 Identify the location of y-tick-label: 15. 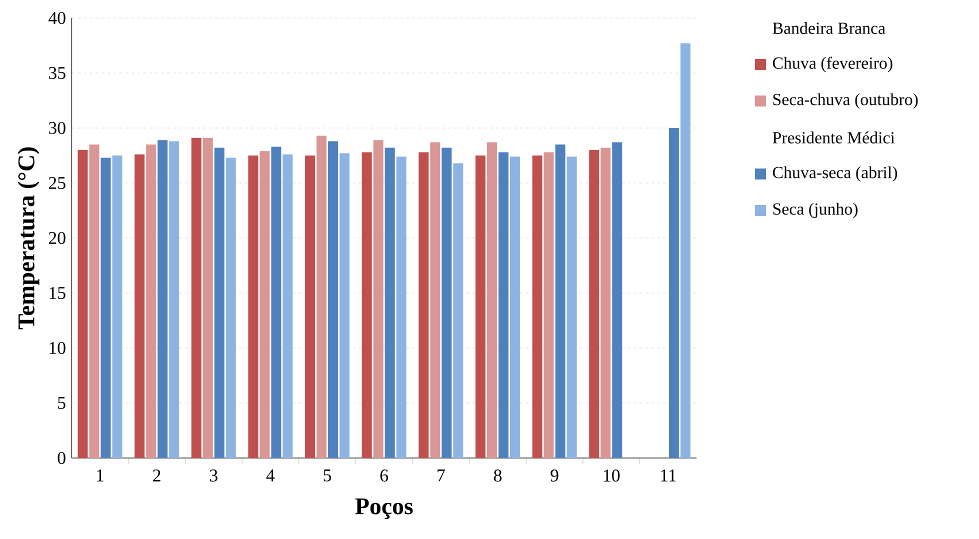
(58, 293).